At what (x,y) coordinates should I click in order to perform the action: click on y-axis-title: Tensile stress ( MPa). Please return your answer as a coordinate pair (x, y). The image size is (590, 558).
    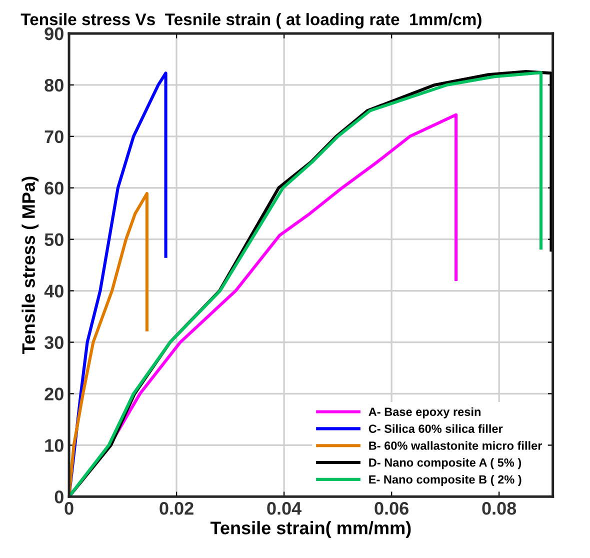
    Looking at the image, I should click on (30, 265).